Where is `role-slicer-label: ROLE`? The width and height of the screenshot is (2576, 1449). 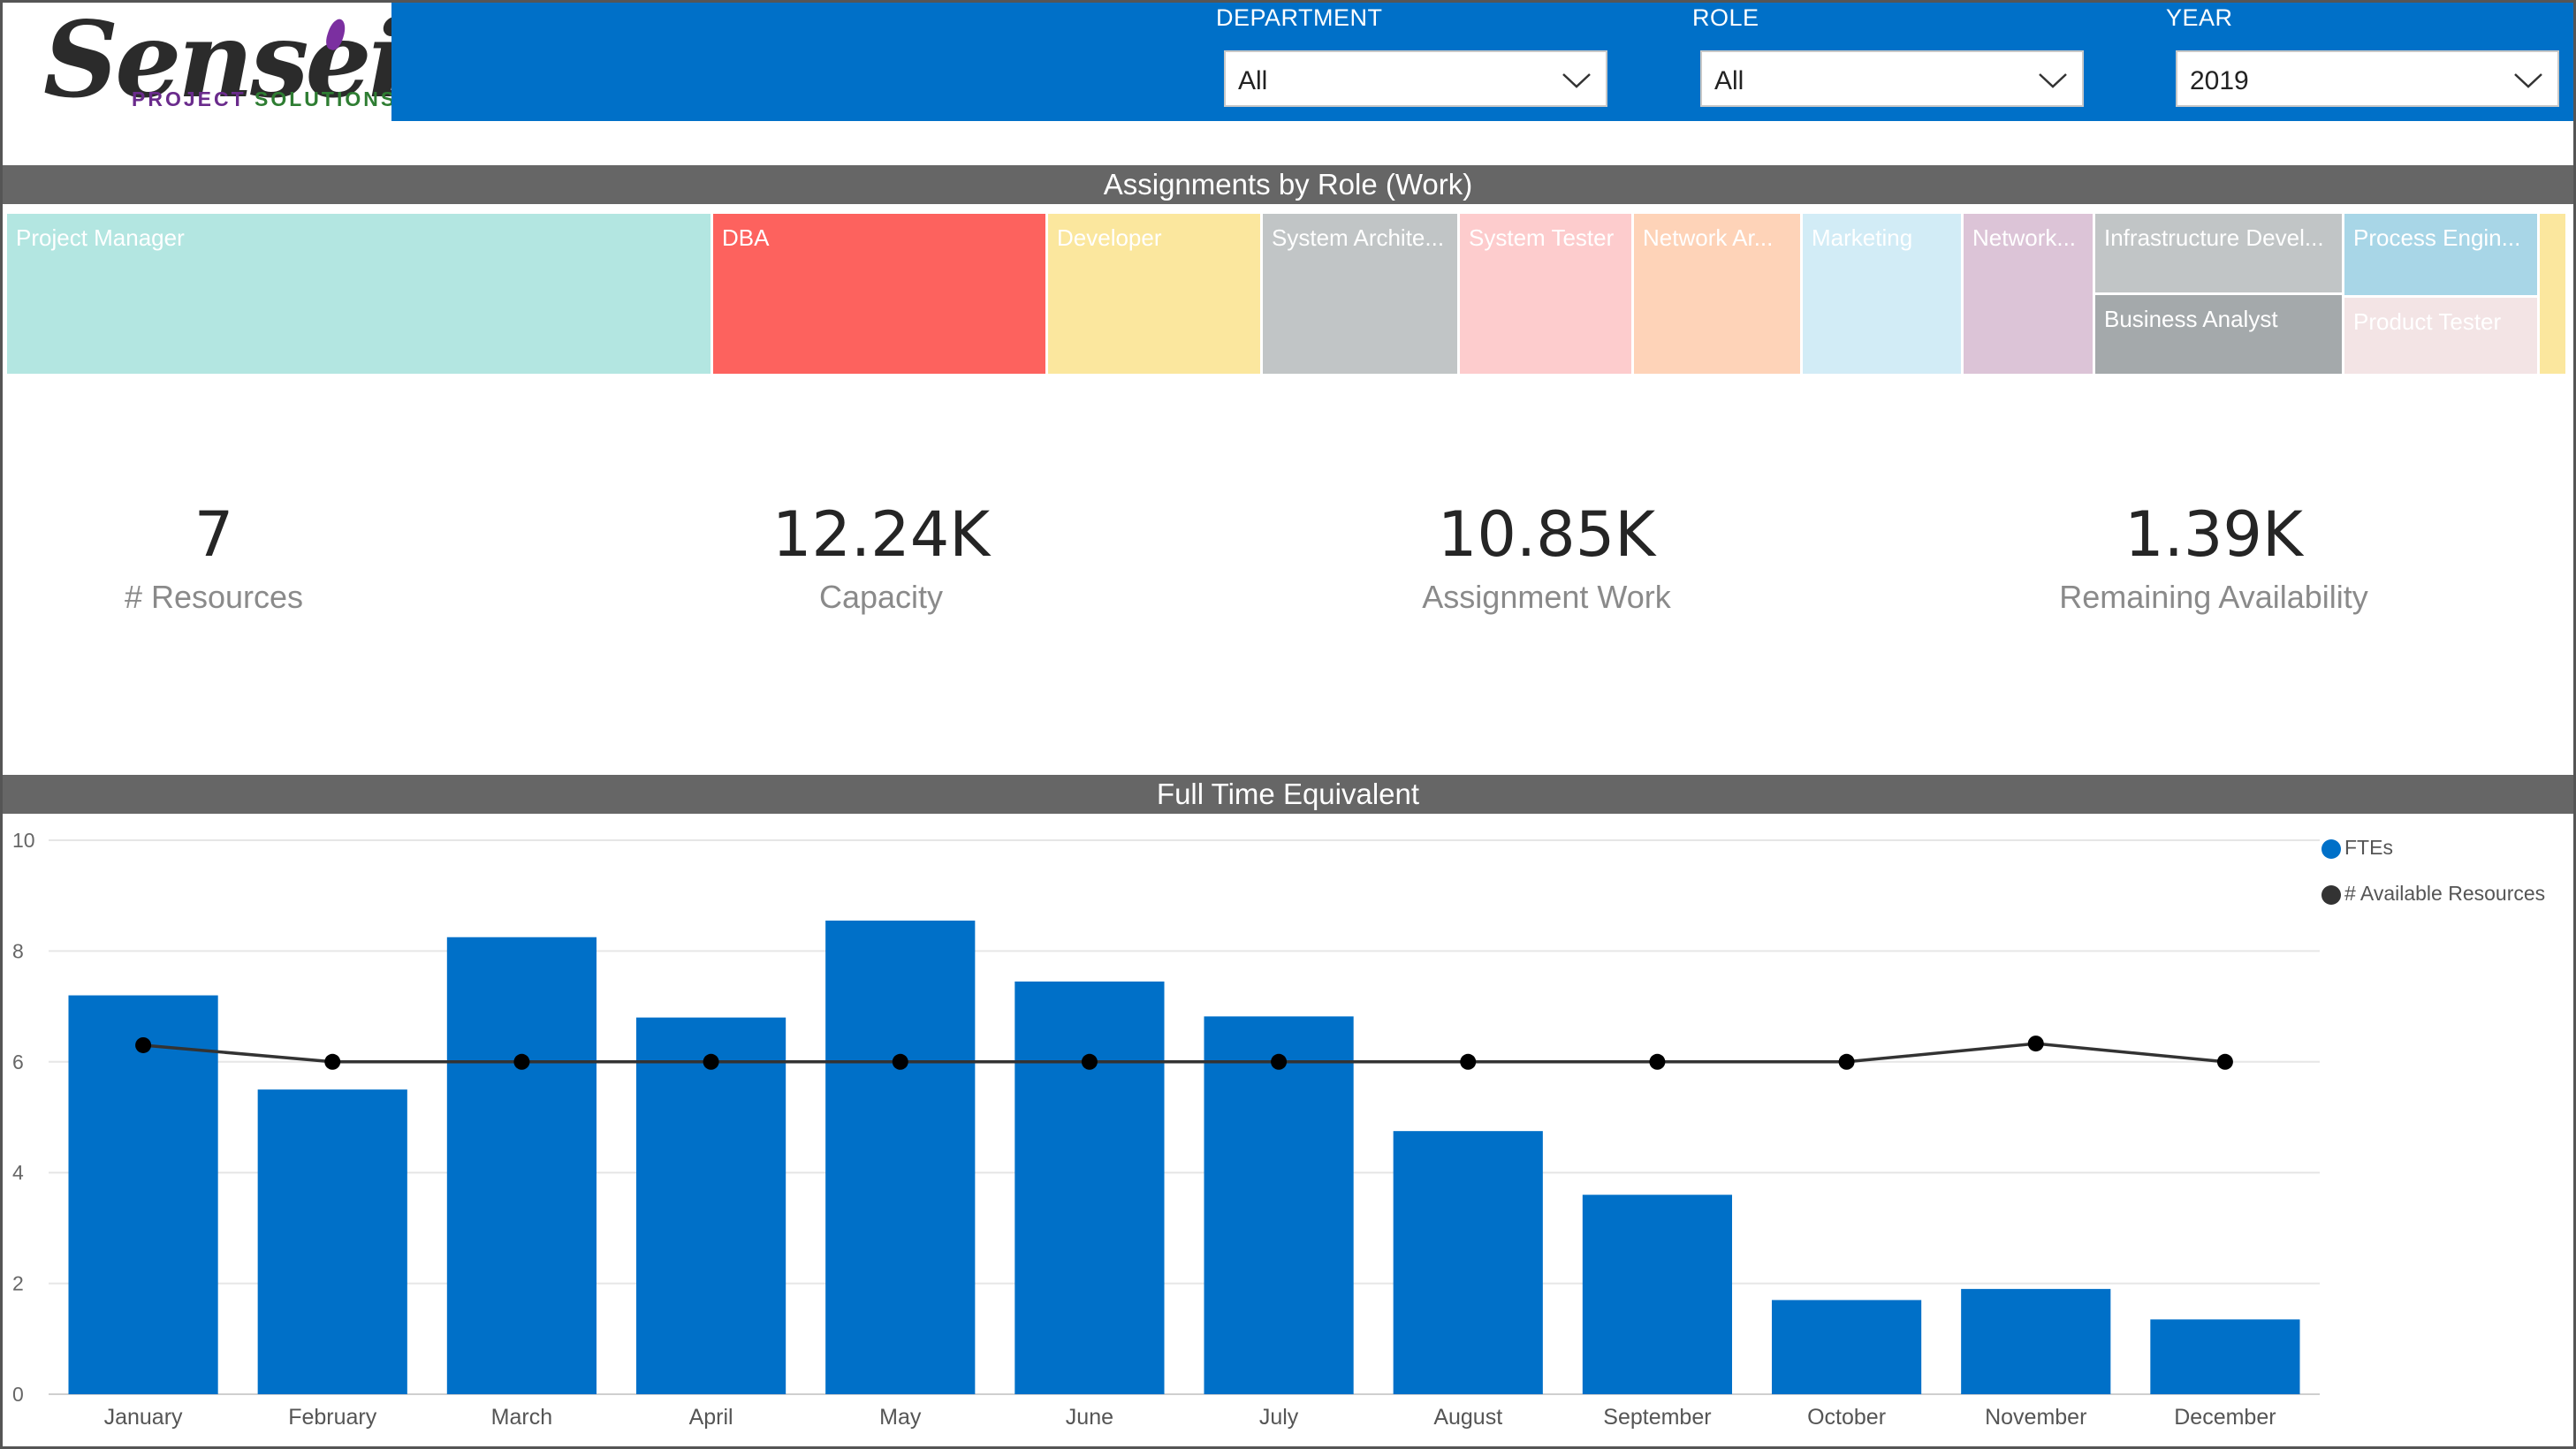 role-slicer-label: ROLE is located at coordinates (1725, 17).